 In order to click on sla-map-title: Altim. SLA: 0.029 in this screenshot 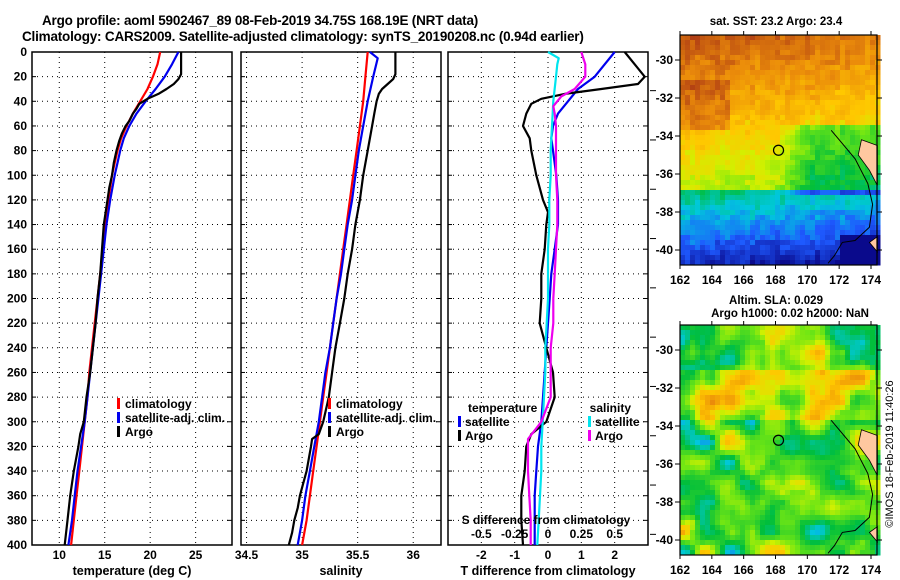, I will do `click(776, 301)`.